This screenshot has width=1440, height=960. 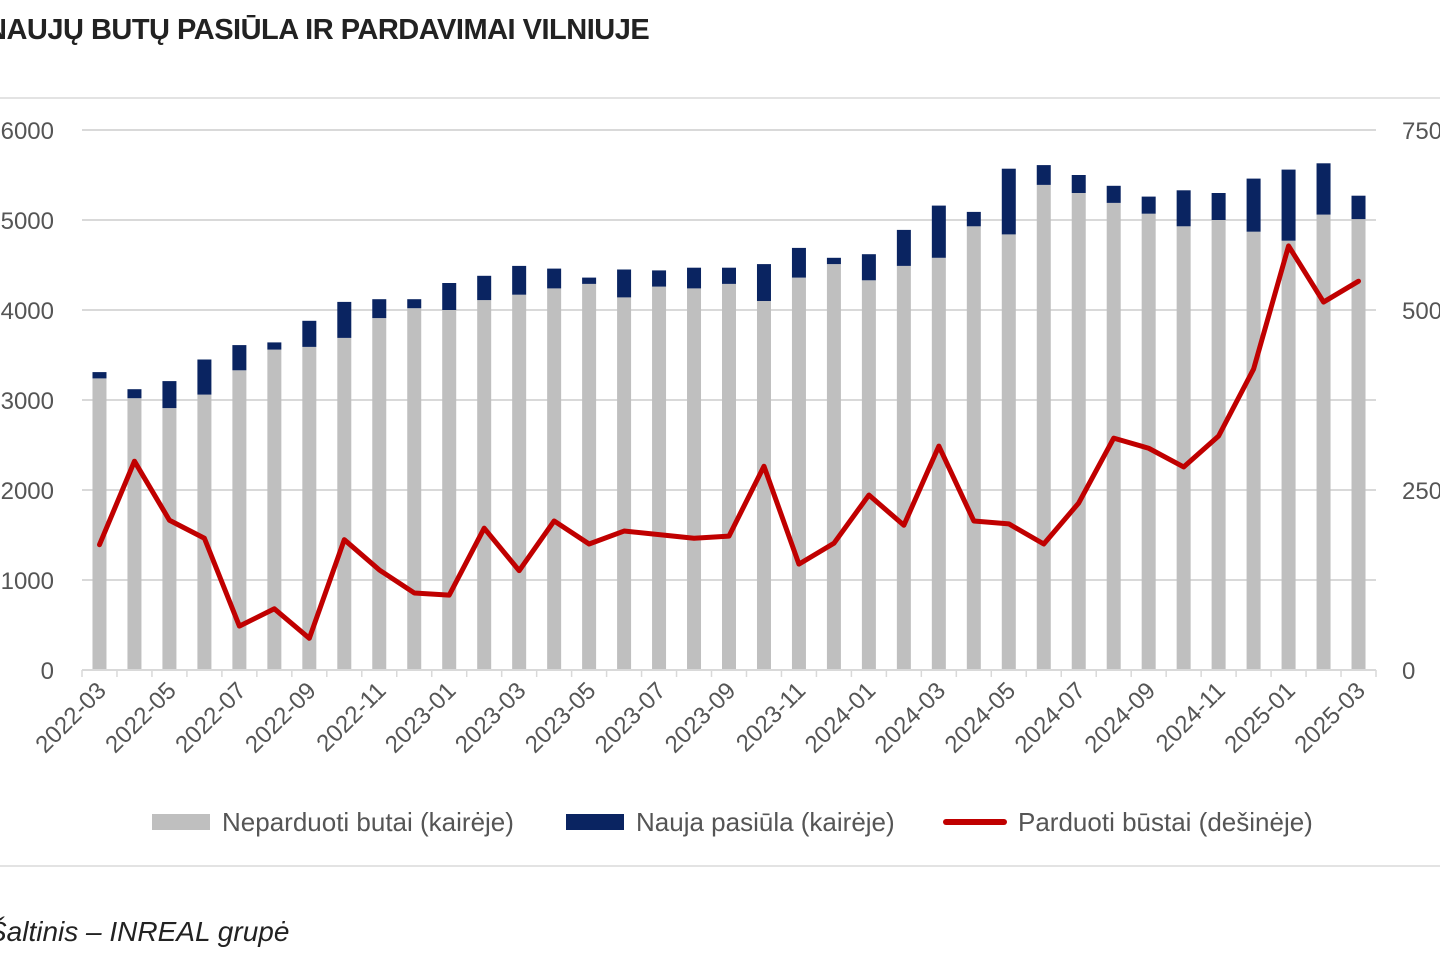 I want to click on x-tick-label: 2022-09, so click(x=280, y=717).